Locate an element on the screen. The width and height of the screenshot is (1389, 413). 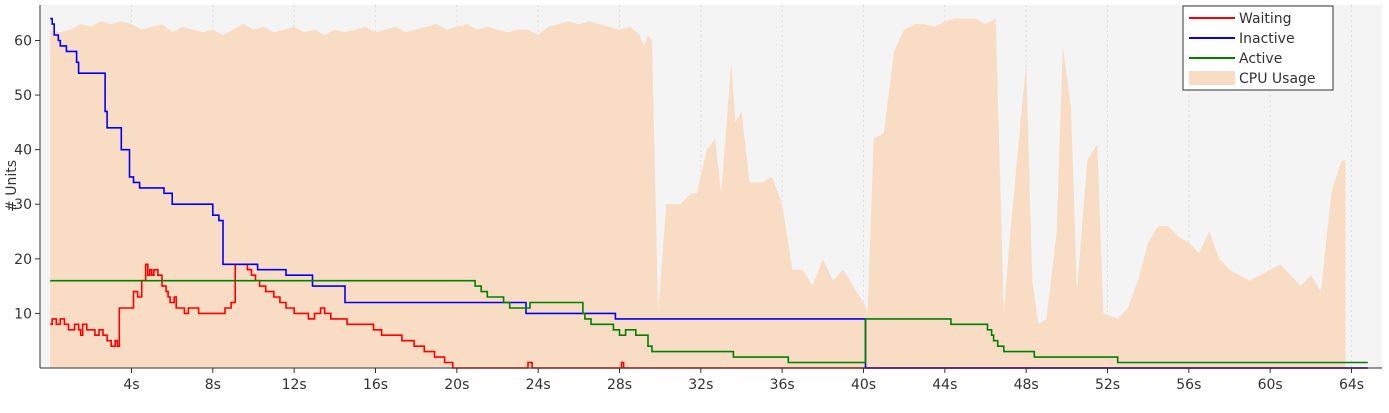
legend-label-waiting: Waiting is located at coordinates (1265, 19).